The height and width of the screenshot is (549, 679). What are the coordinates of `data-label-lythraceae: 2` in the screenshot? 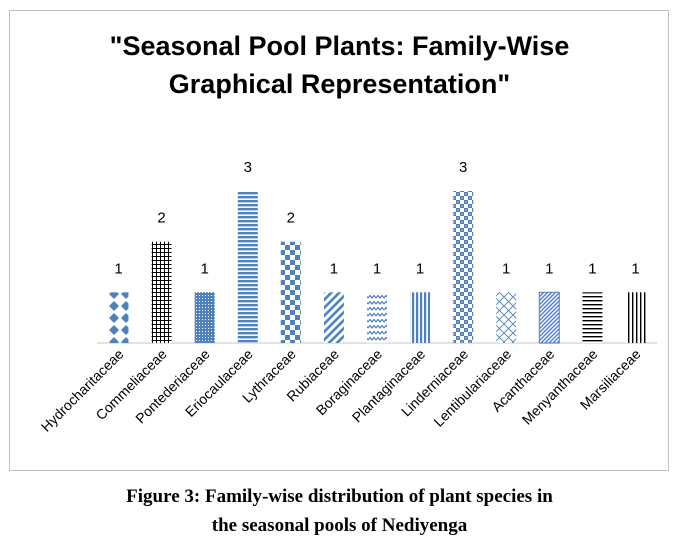 It's located at (291, 218).